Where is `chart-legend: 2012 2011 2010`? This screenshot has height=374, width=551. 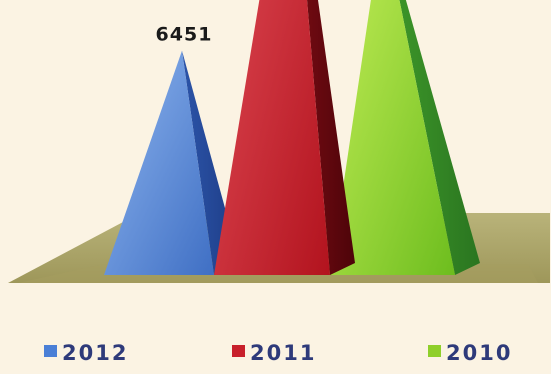 chart-legend: 2012 2011 2010 is located at coordinates (278, 353).